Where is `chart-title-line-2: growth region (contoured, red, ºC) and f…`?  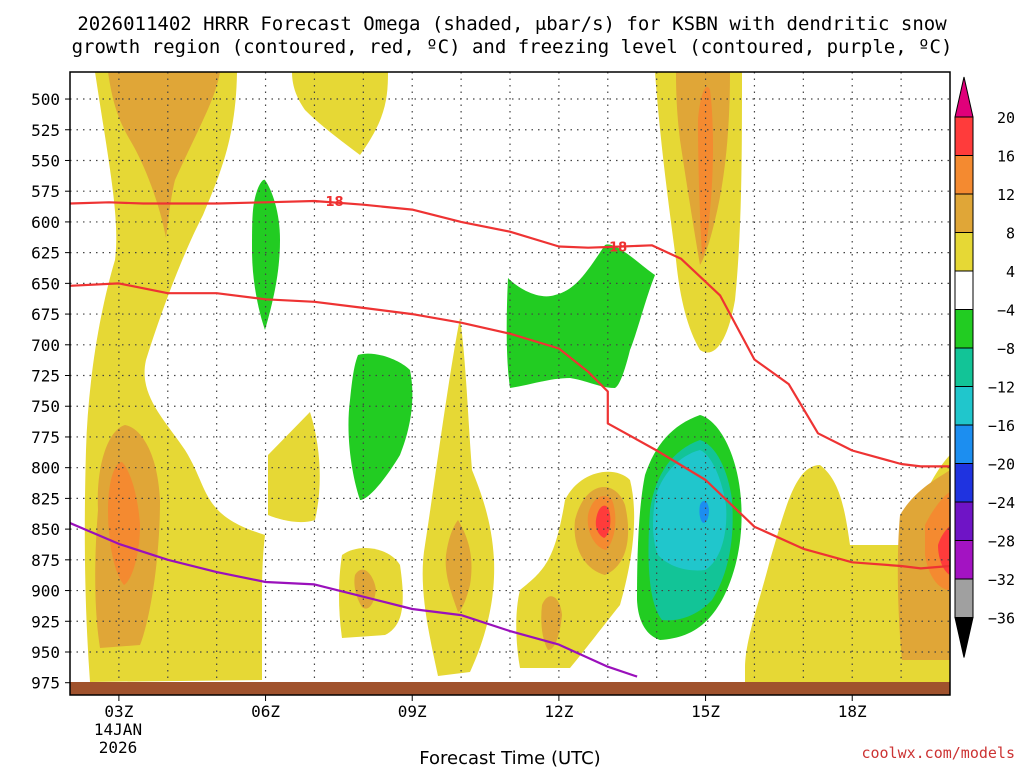
chart-title-line-2: growth region (contoured, red, ºC) and f… is located at coordinates (512, 47).